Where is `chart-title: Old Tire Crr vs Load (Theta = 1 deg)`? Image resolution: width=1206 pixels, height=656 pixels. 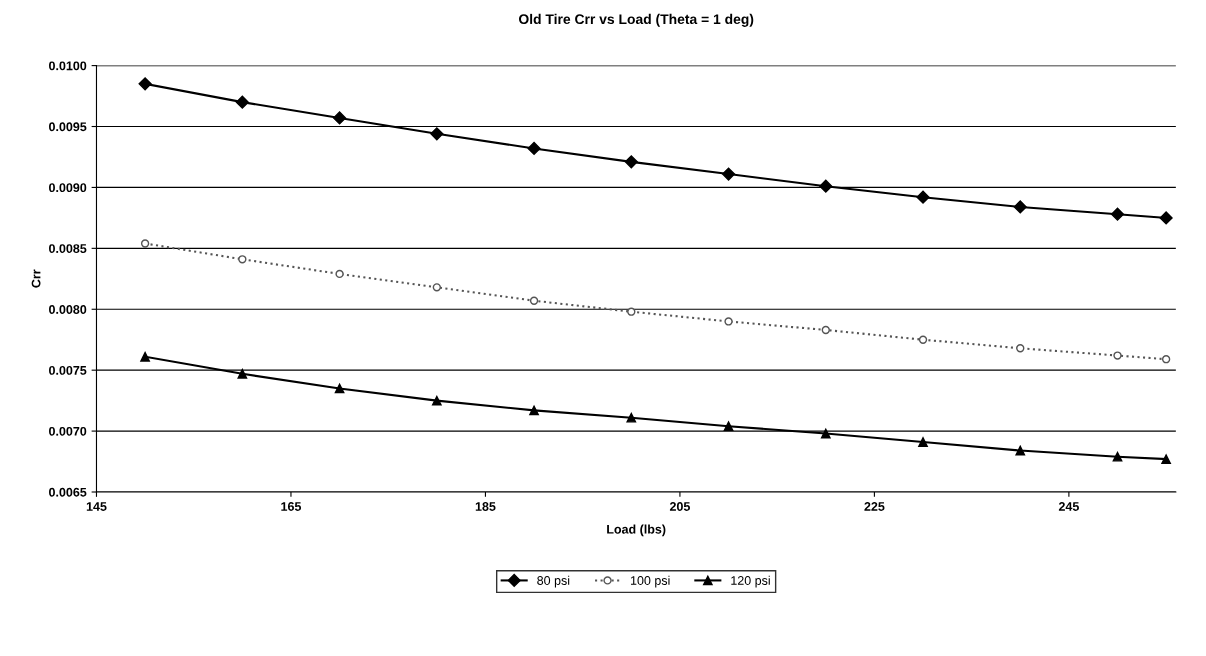
chart-title: Old Tire Crr vs Load (Theta = 1 deg) is located at coordinates (636, 20).